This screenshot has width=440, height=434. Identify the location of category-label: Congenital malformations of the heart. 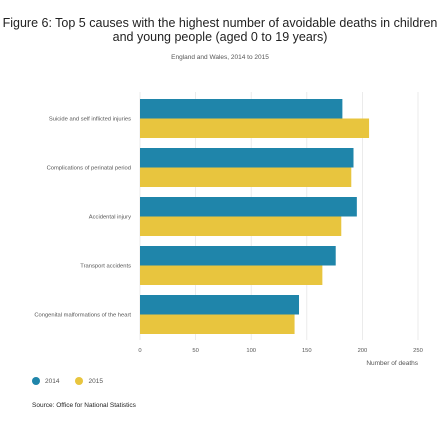
(82, 316).